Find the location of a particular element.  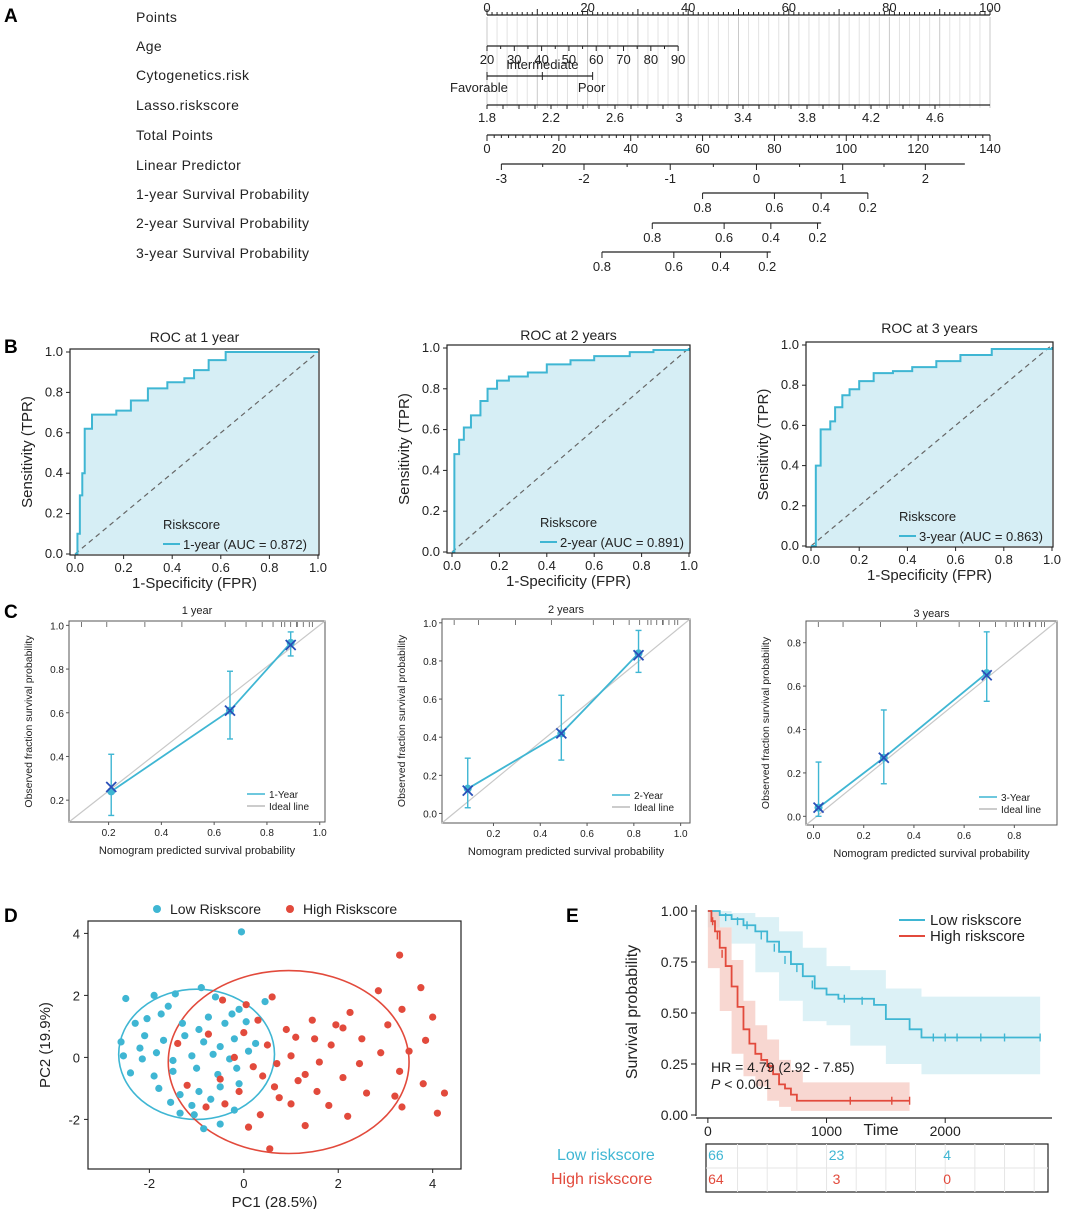

cytogenetics-label-poor: Poor is located at coordinates (592, 87).